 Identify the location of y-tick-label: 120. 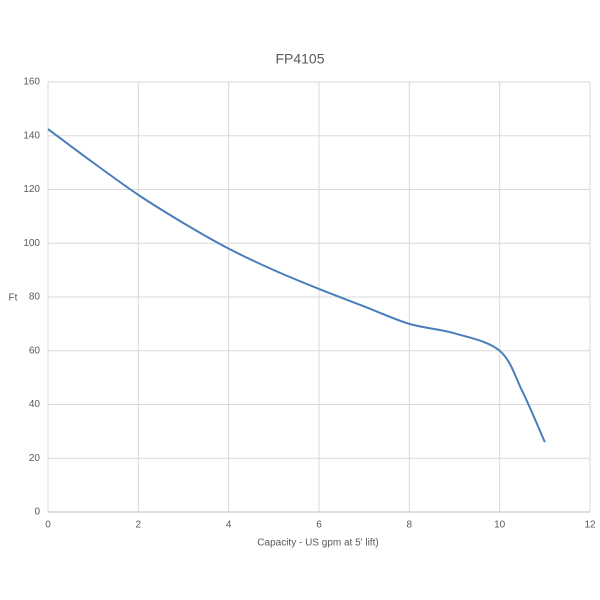
(31, 189).